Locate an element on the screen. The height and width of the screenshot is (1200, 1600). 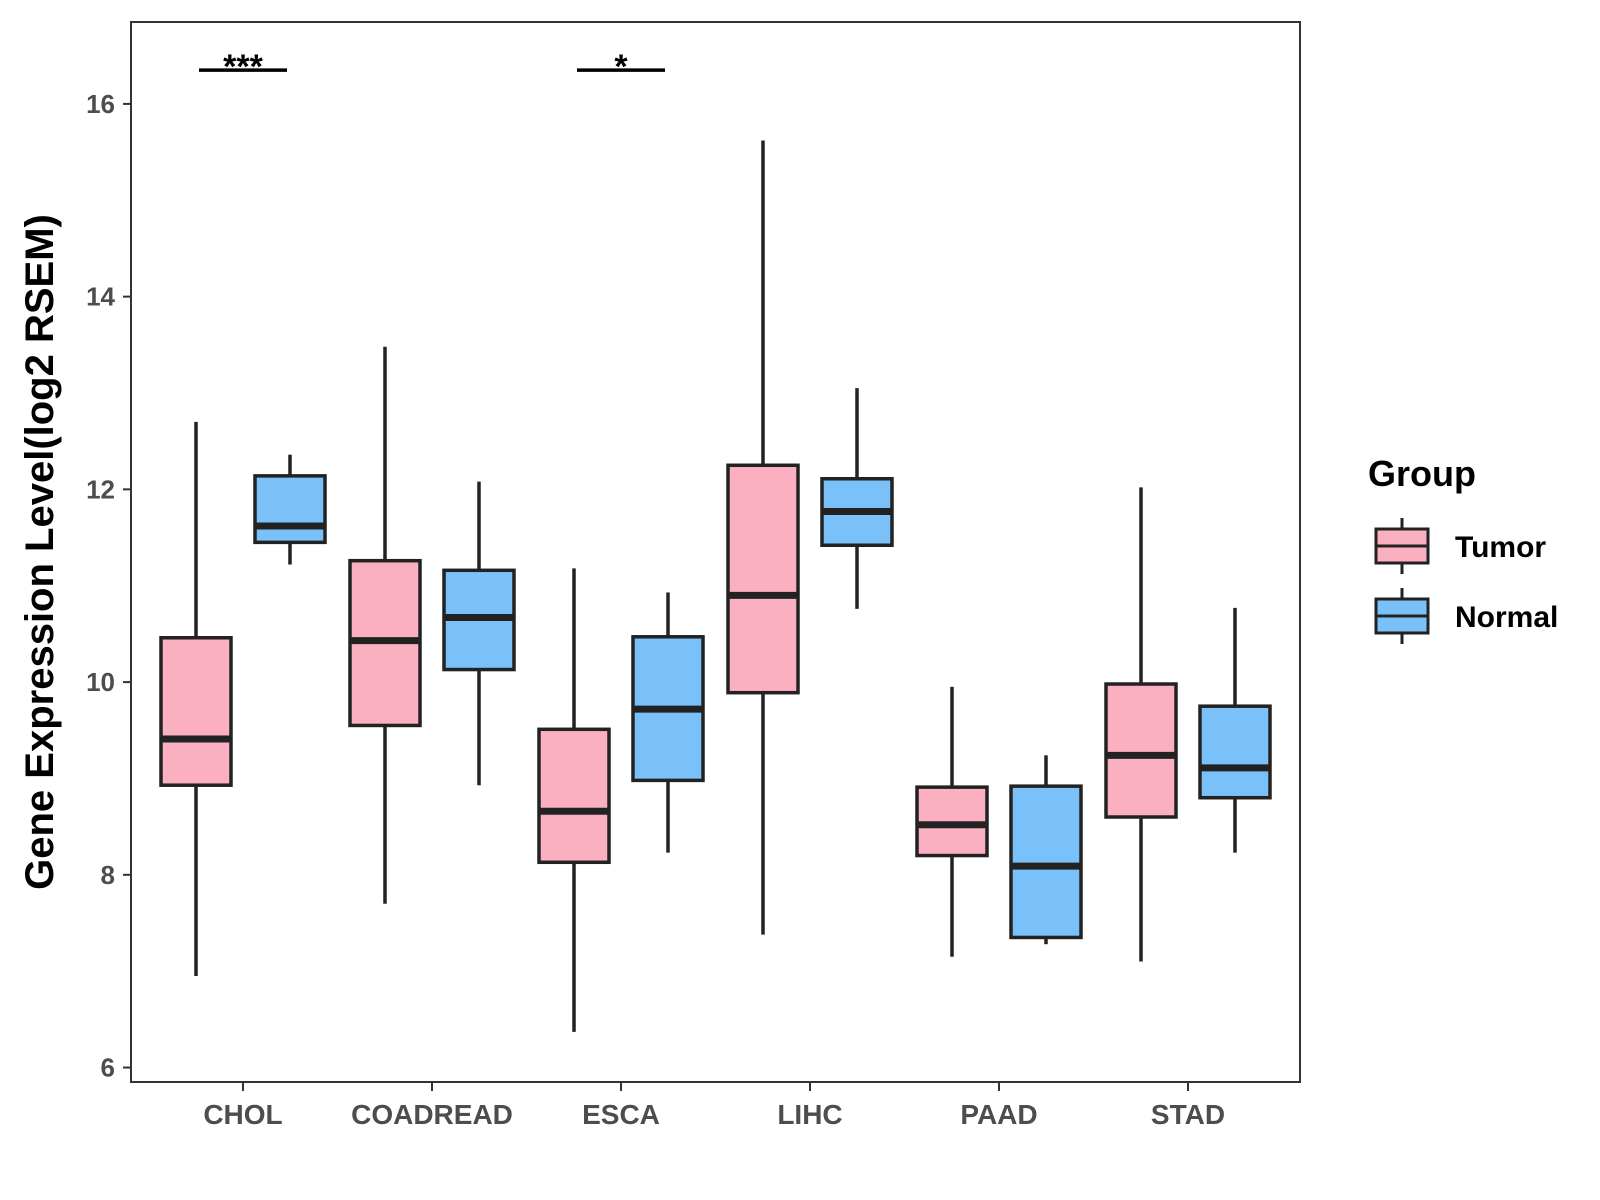
box-esca-normal is located at coordinates (668, 722).